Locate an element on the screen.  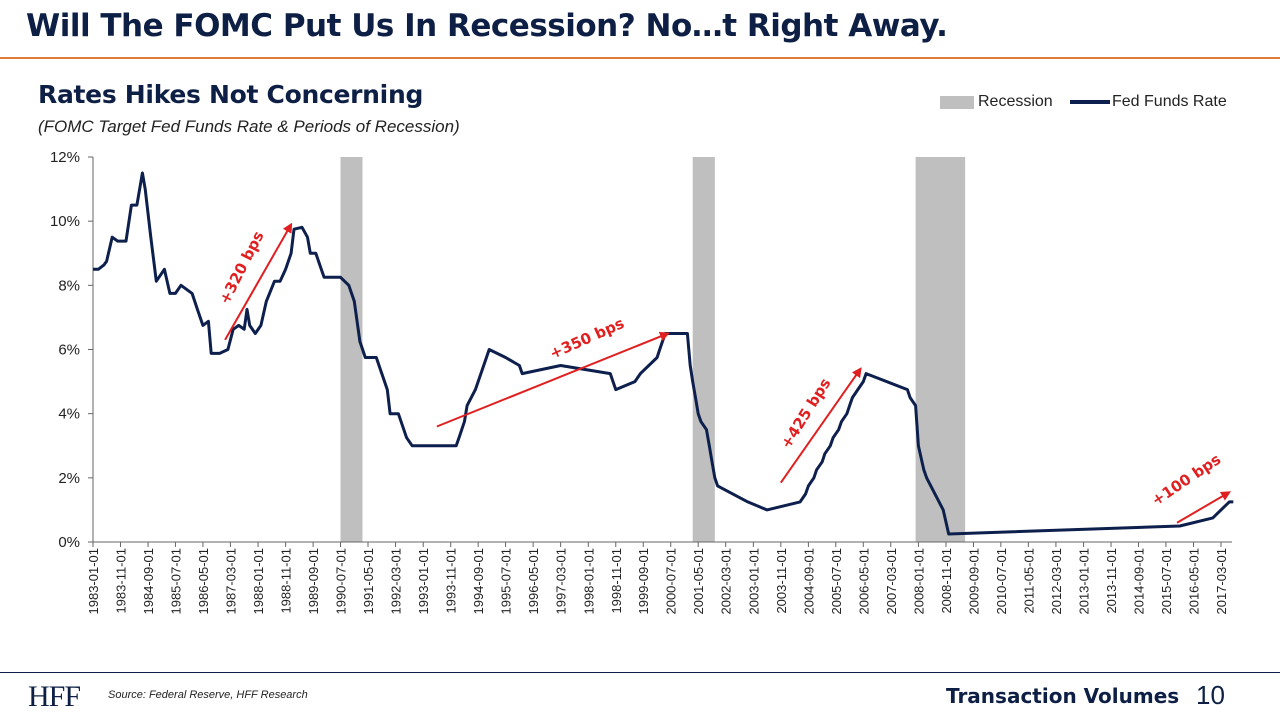
title-divider is located at coordinates (640, 58).